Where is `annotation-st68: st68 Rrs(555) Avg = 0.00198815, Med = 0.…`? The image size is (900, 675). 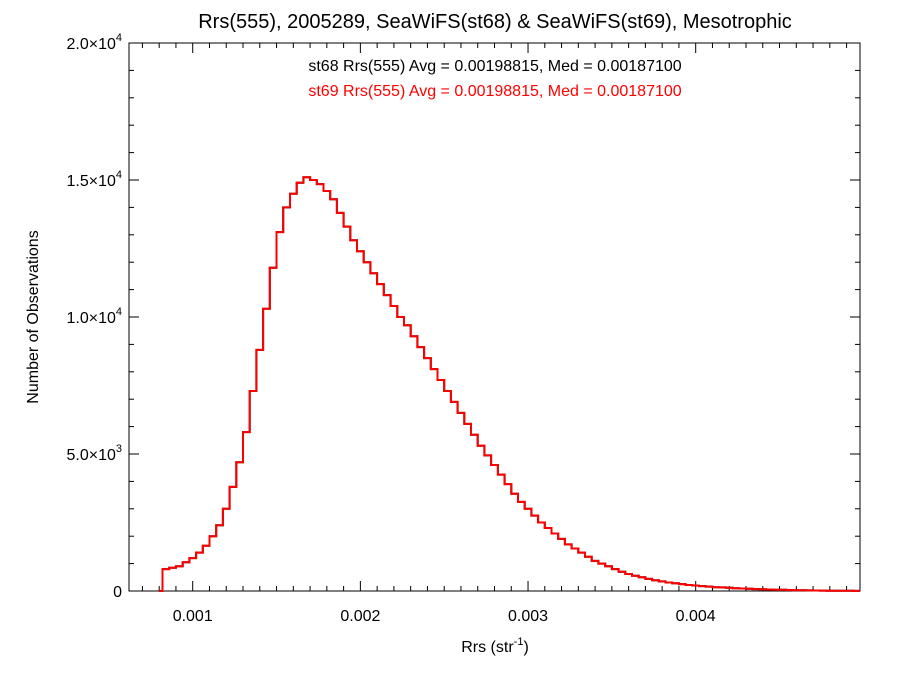 annotation-st68: st68 Rrs(555) Avg = 0.00198815, Med = 0.… is located at coordinates (494, 66).